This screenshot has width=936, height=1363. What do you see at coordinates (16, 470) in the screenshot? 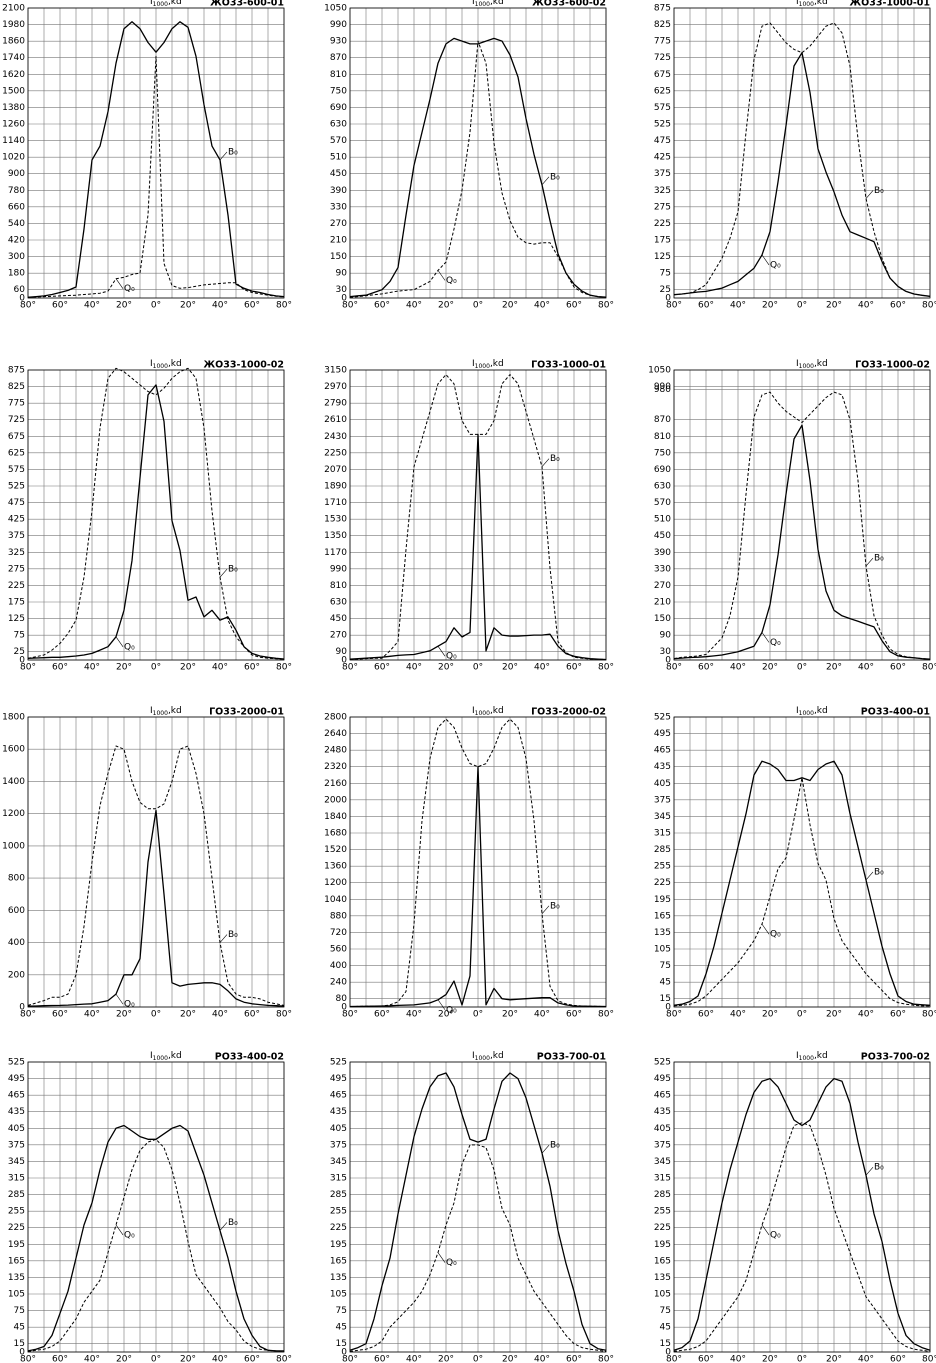
I see `y-tick-label: 575` at bounding box center [16, 470].